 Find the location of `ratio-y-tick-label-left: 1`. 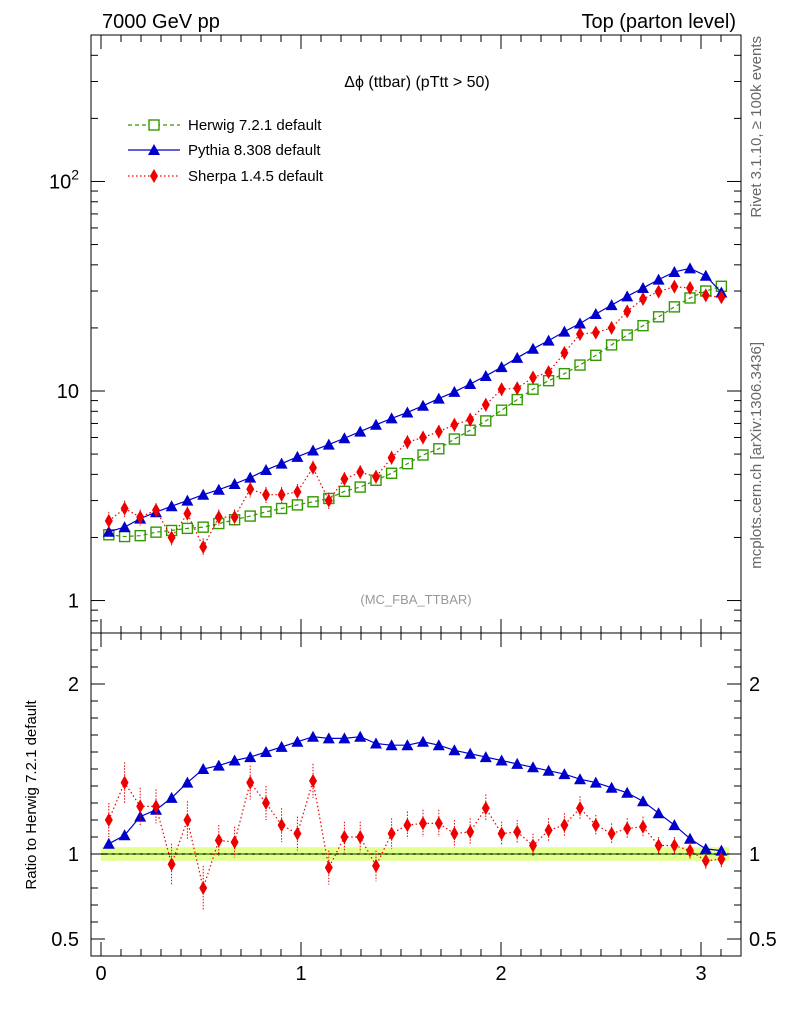

ratio-y-tick-label-left: 1 is located at coordinates (73, 855).